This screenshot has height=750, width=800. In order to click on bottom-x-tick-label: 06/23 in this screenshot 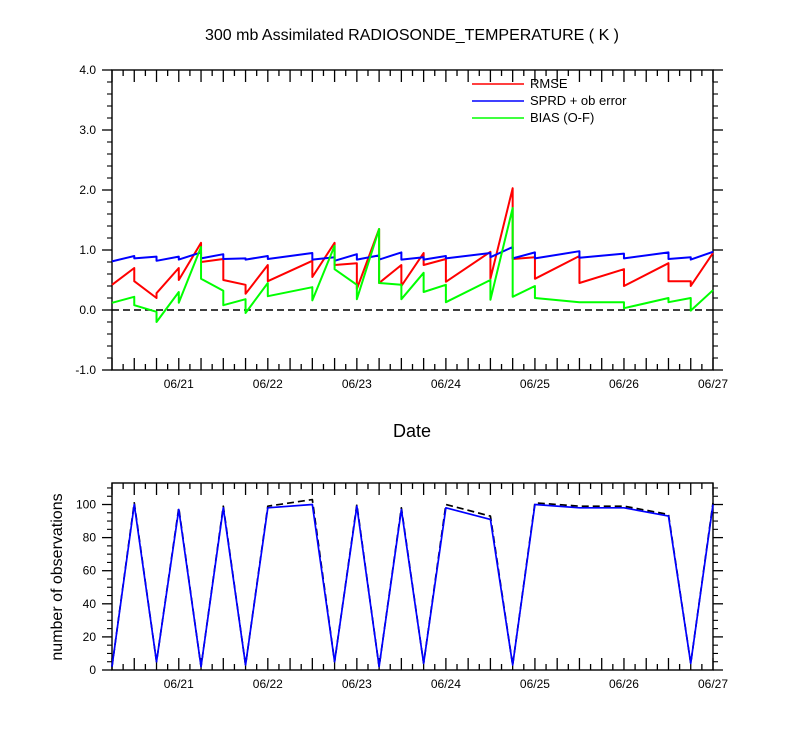, I will do `click(357, 684)`.